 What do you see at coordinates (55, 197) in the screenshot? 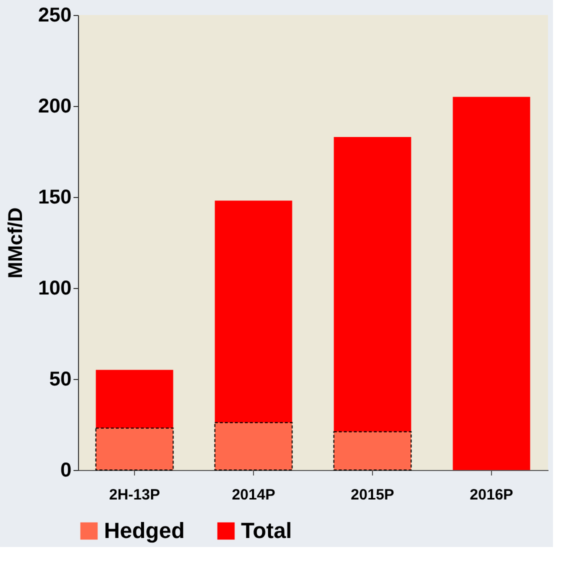
I see `y-tick-label: 150` at bounding box center [55, 197].